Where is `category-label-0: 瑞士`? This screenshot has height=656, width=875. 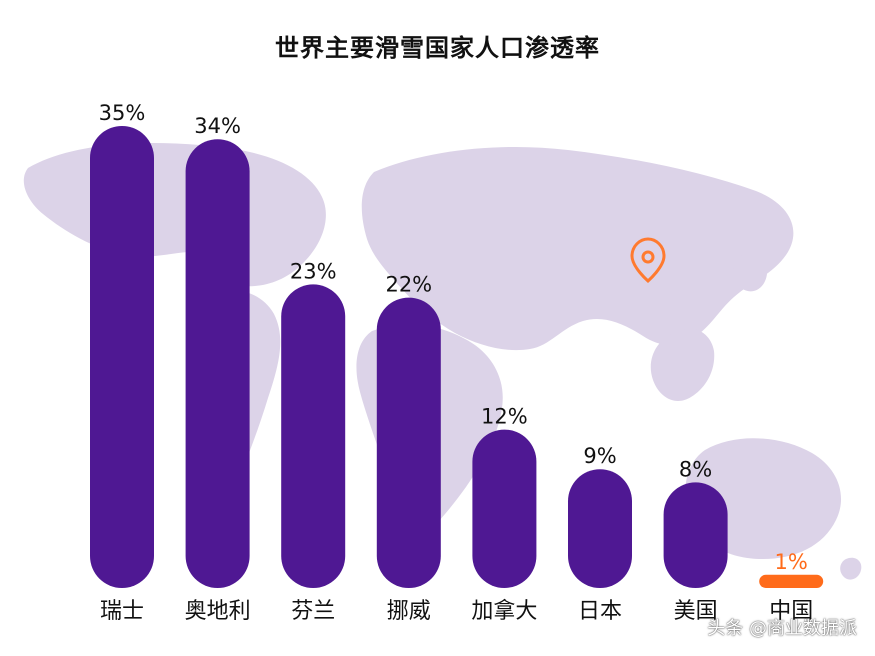 category-label-0: 瑞士 is located at coordinates (122, 611).